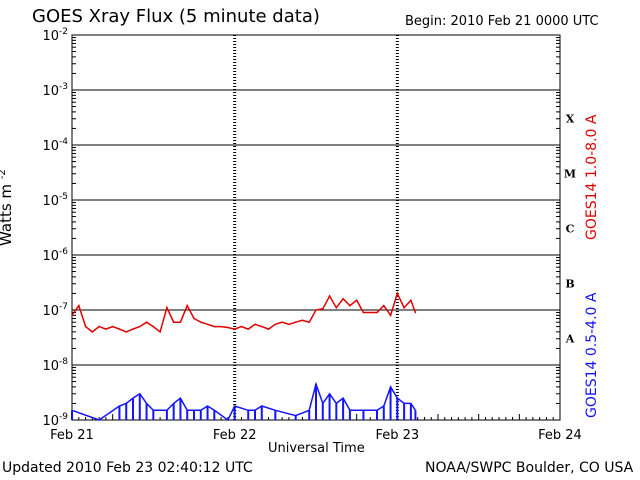  Describe the element at coordinates (55, 90) in the screenshot. I see `y-tick-label: 10⁻³` at that location.